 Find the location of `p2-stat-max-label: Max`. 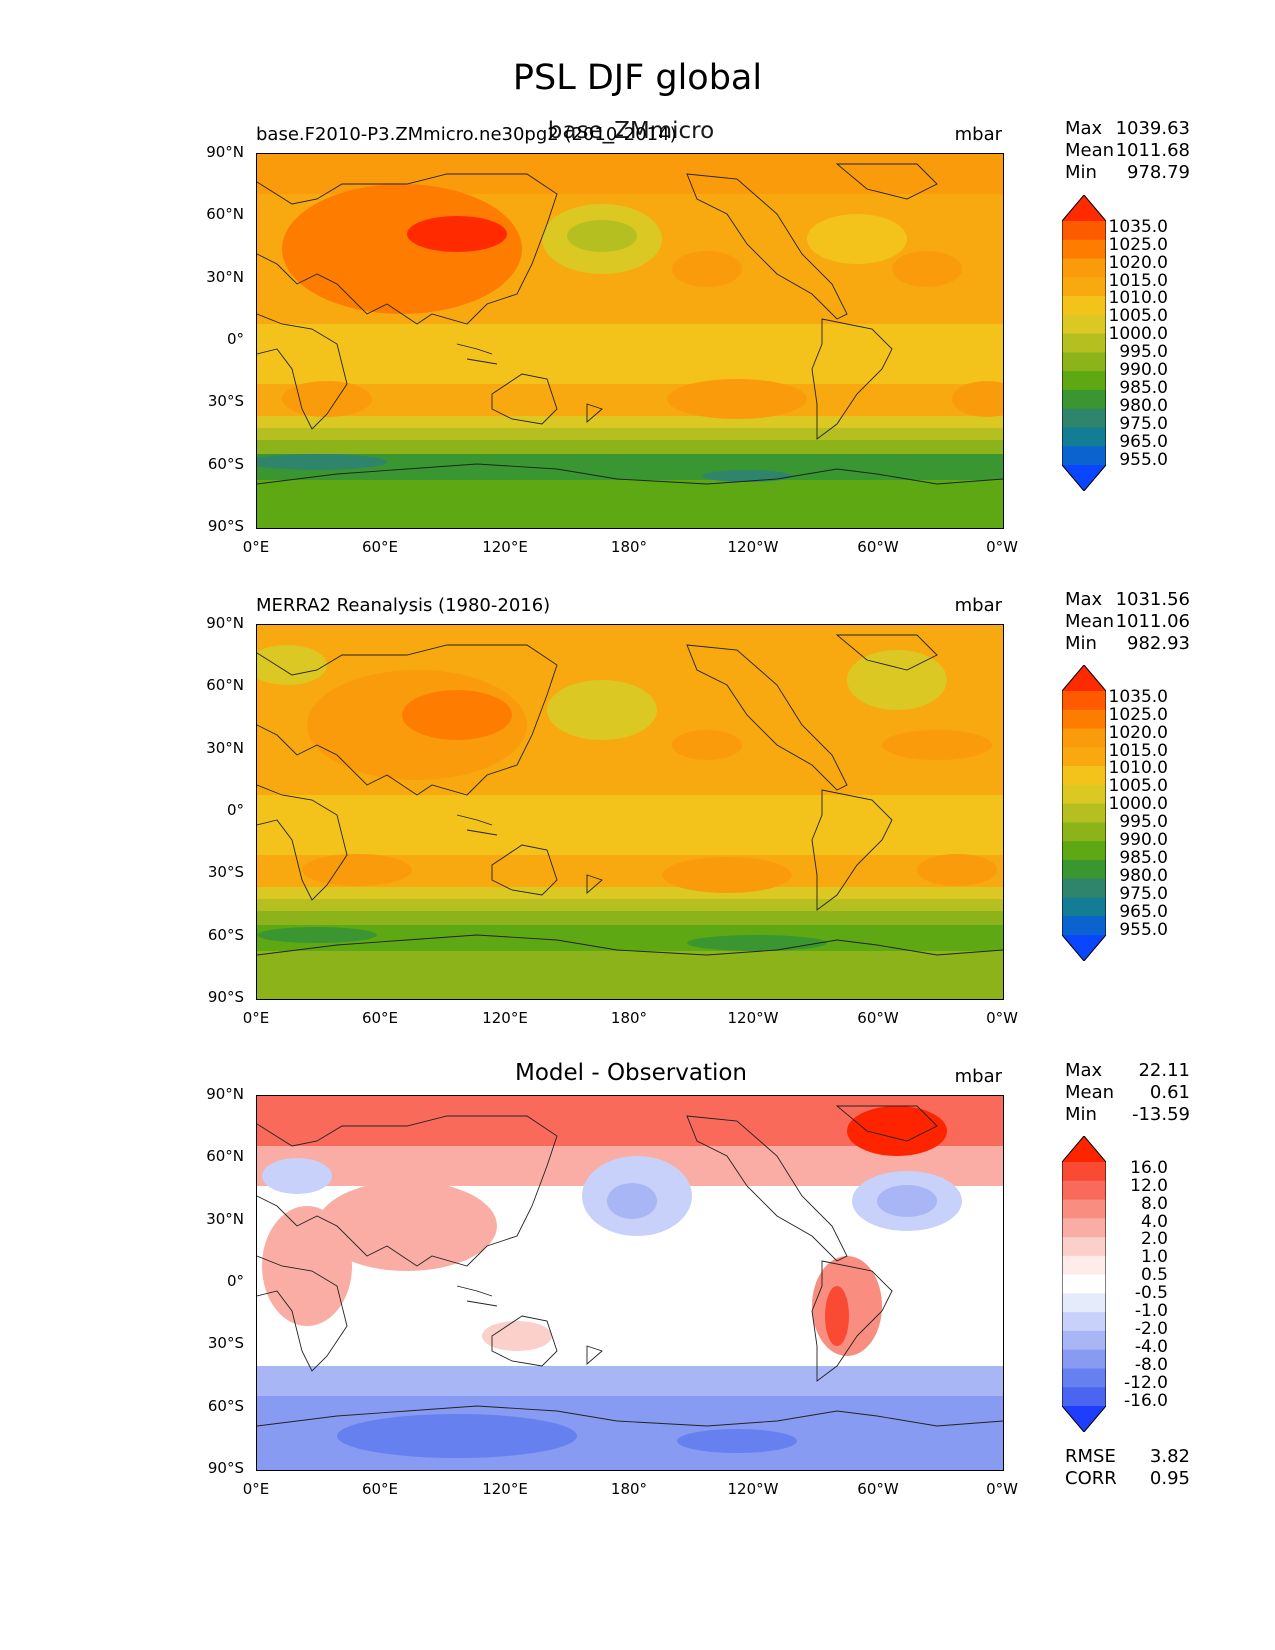

p2-stat-max-label: Max is located at coordinates (1084, 599).